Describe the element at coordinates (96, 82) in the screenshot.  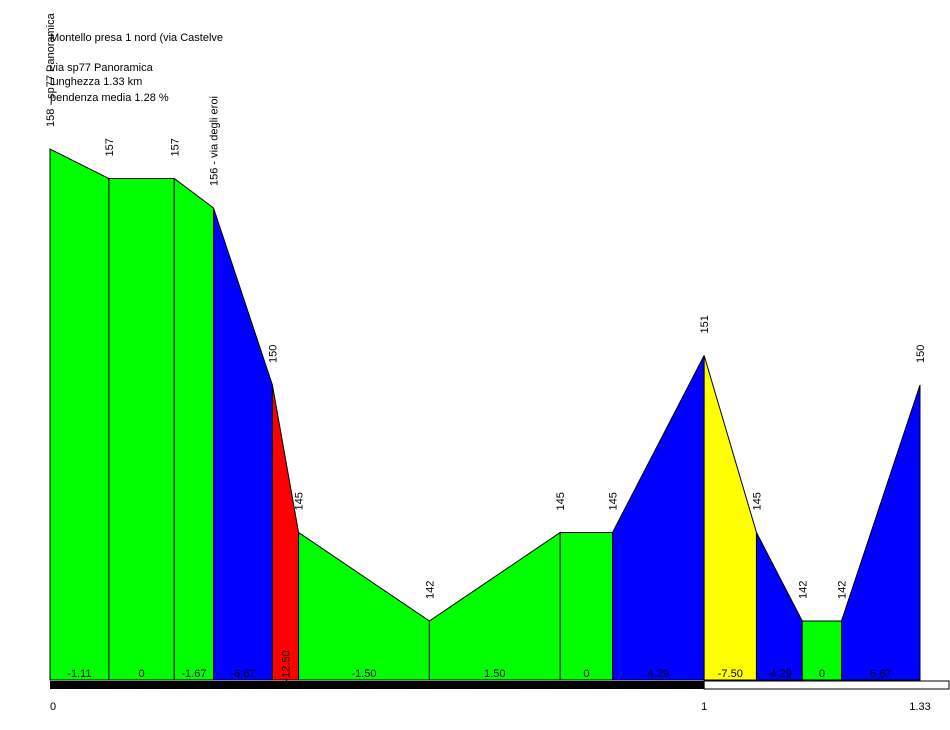
I see `route-length: lunghezza 1.33 km` at that location.